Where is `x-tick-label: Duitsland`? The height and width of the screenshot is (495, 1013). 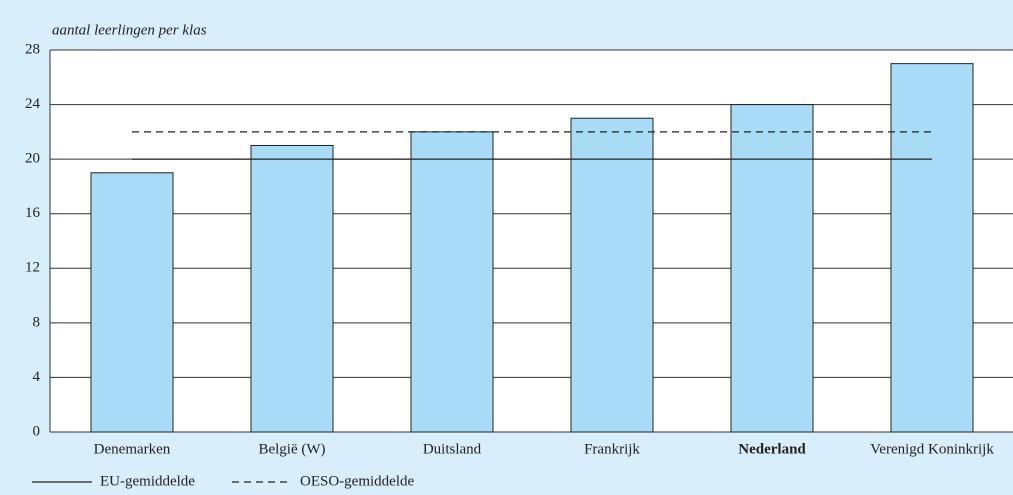
x-tick-label: Duitsland is located at coordinates (452, 449).